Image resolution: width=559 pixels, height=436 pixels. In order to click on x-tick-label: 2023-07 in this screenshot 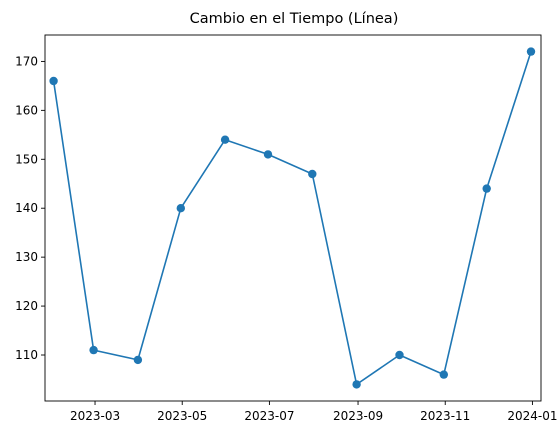, I will do `click(269, 416)`.